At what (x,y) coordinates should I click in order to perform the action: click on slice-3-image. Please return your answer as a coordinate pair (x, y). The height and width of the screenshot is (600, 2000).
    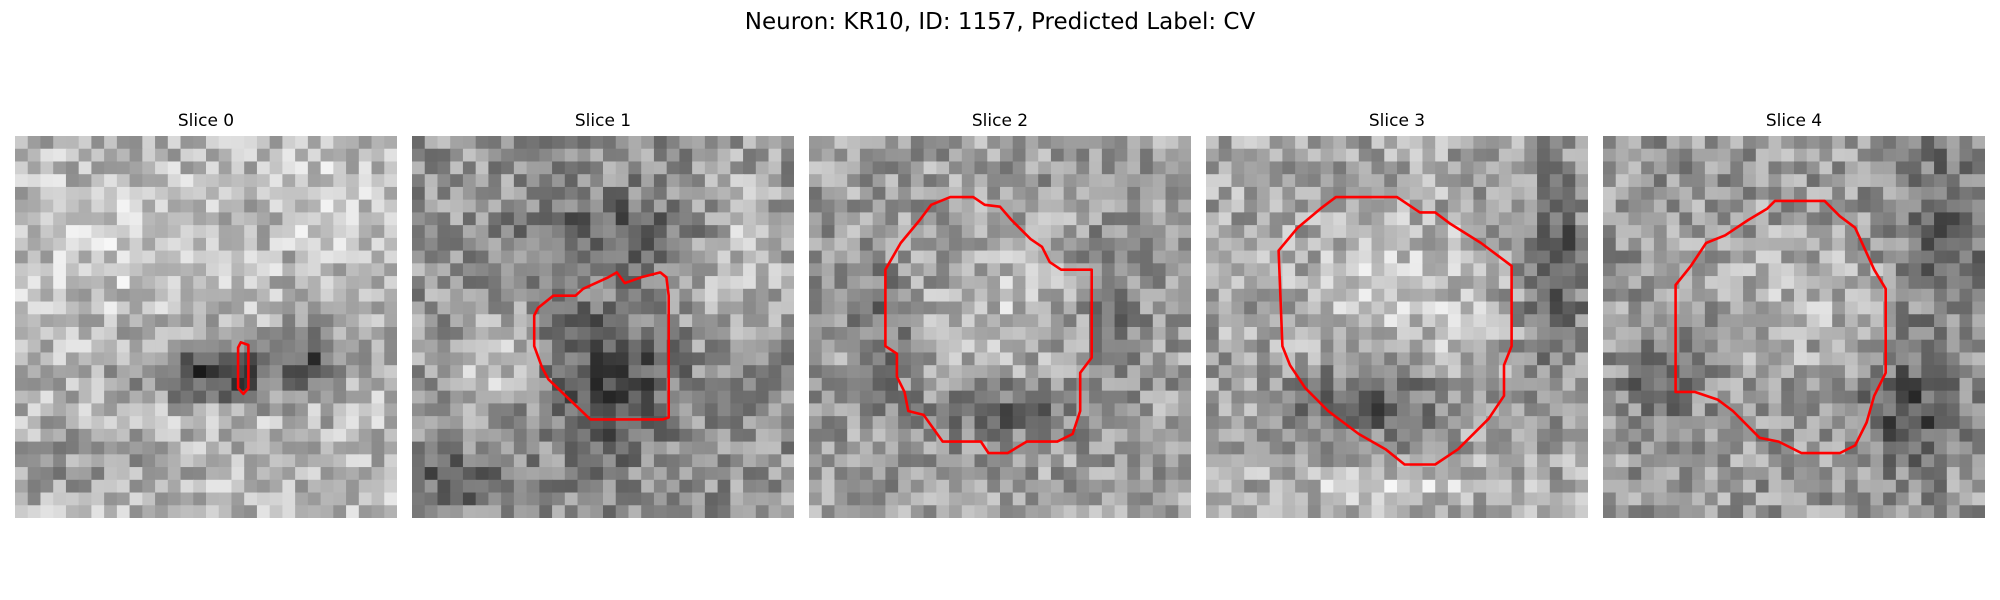
    Looking at the image, I should click on (1397, 327).